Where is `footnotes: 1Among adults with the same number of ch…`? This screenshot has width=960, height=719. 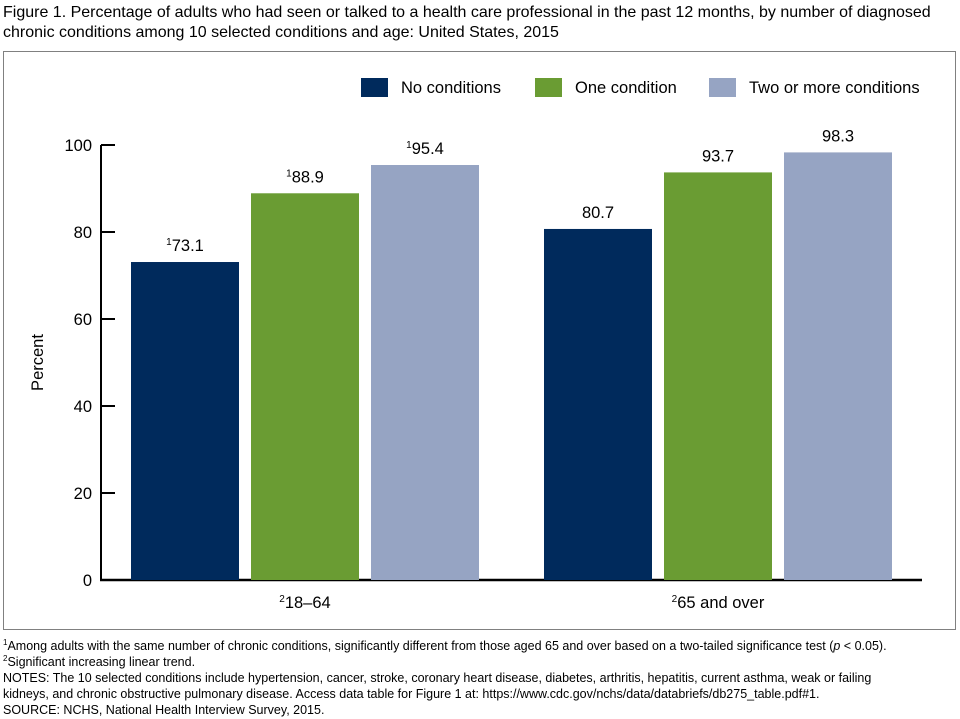 footnotes: 1Among adults with the same number of ch… is located at coordinates (480, 678).